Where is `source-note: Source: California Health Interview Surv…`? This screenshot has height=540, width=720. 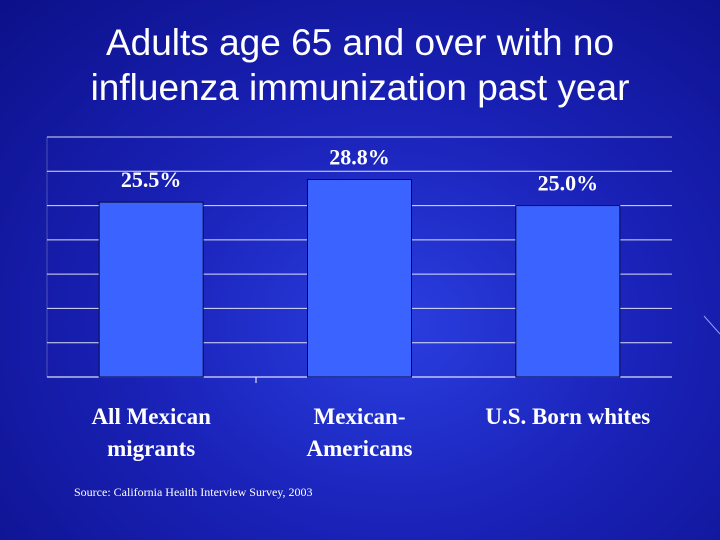
source-note: Source: California Health Interview Surv… is located at coordinates (193, 492).